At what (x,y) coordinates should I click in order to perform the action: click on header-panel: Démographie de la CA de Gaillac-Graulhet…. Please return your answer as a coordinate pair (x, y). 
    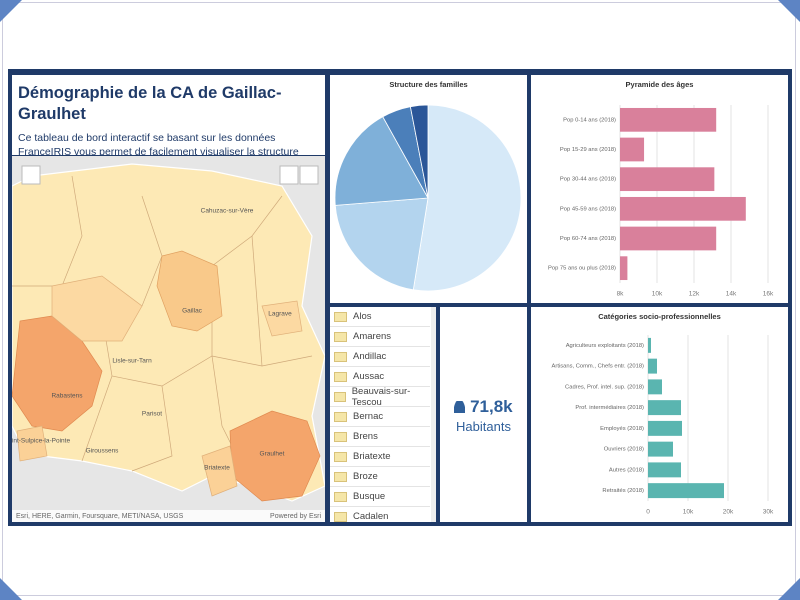
    Looking at the image, I should click on (168, 115).